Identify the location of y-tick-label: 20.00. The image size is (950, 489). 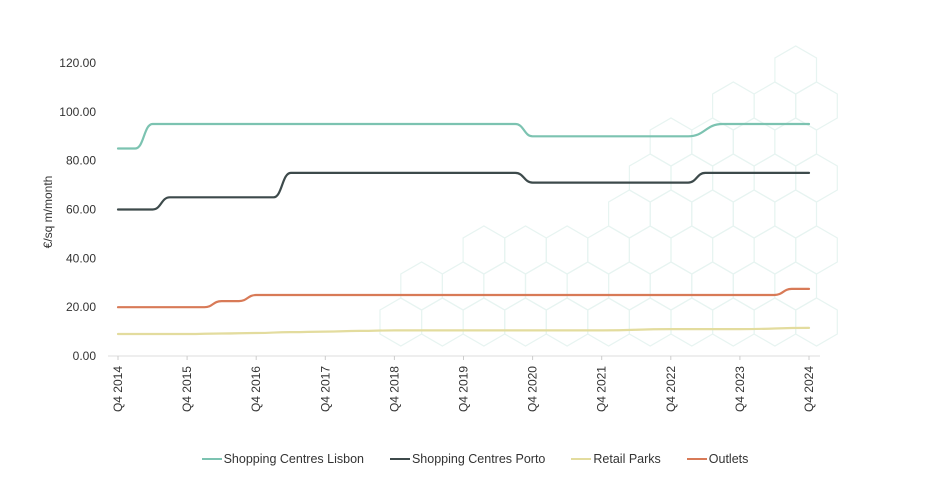
(81, 307).